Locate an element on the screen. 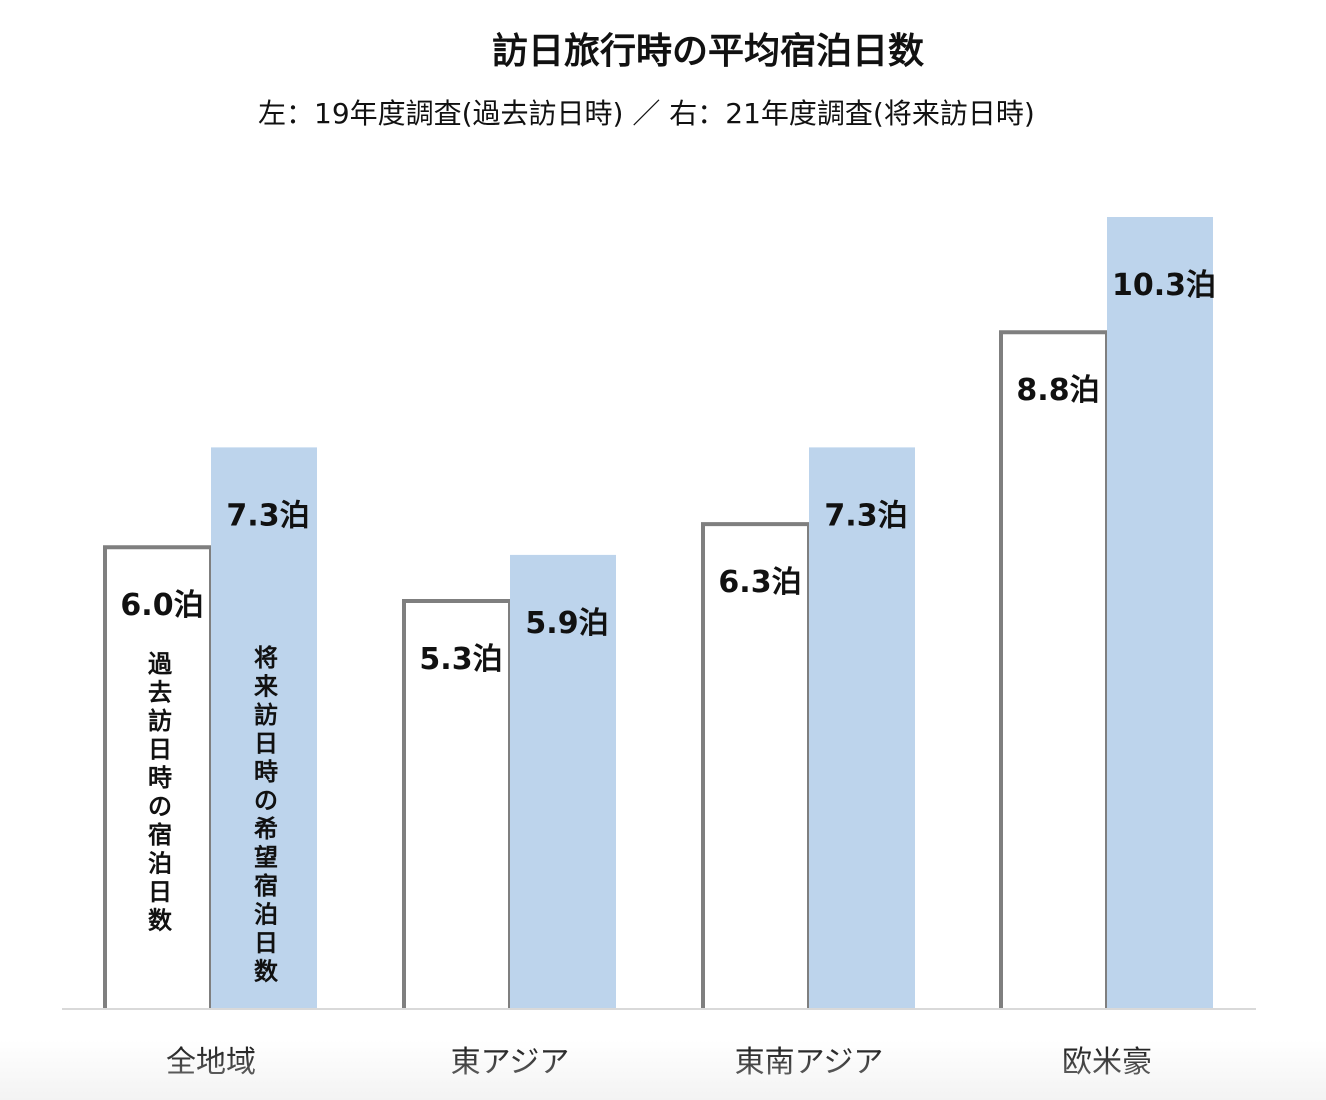 The height and width of the screenshot is (1100, 1326). data-label-future-1: 5.9泊 is located at coordinates (566, 623).